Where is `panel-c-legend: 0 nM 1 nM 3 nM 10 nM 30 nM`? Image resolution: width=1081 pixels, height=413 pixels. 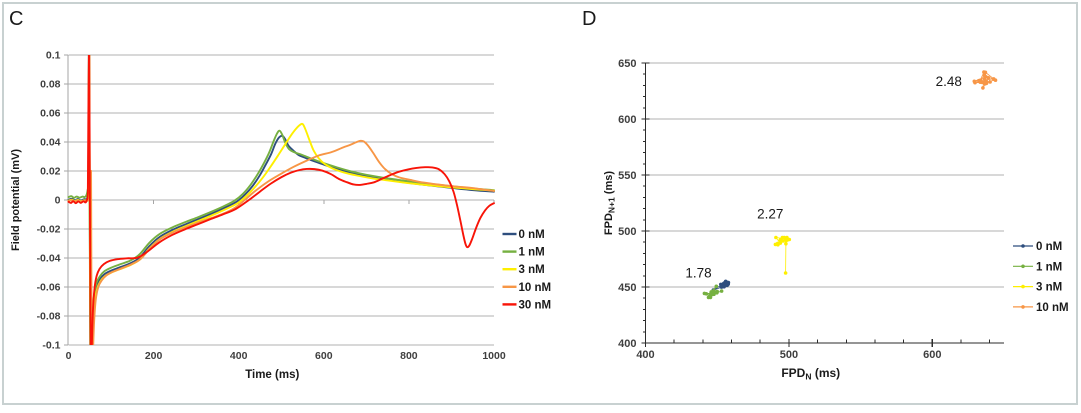 panel-c-legend: 0 nM 1 nM 3 nM 10 nM 30 nM is located at coordinates (527, 270).